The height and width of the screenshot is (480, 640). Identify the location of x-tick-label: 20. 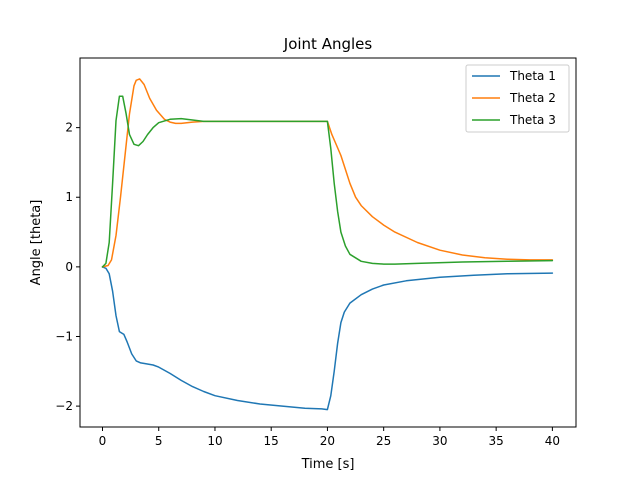
(327, 441).